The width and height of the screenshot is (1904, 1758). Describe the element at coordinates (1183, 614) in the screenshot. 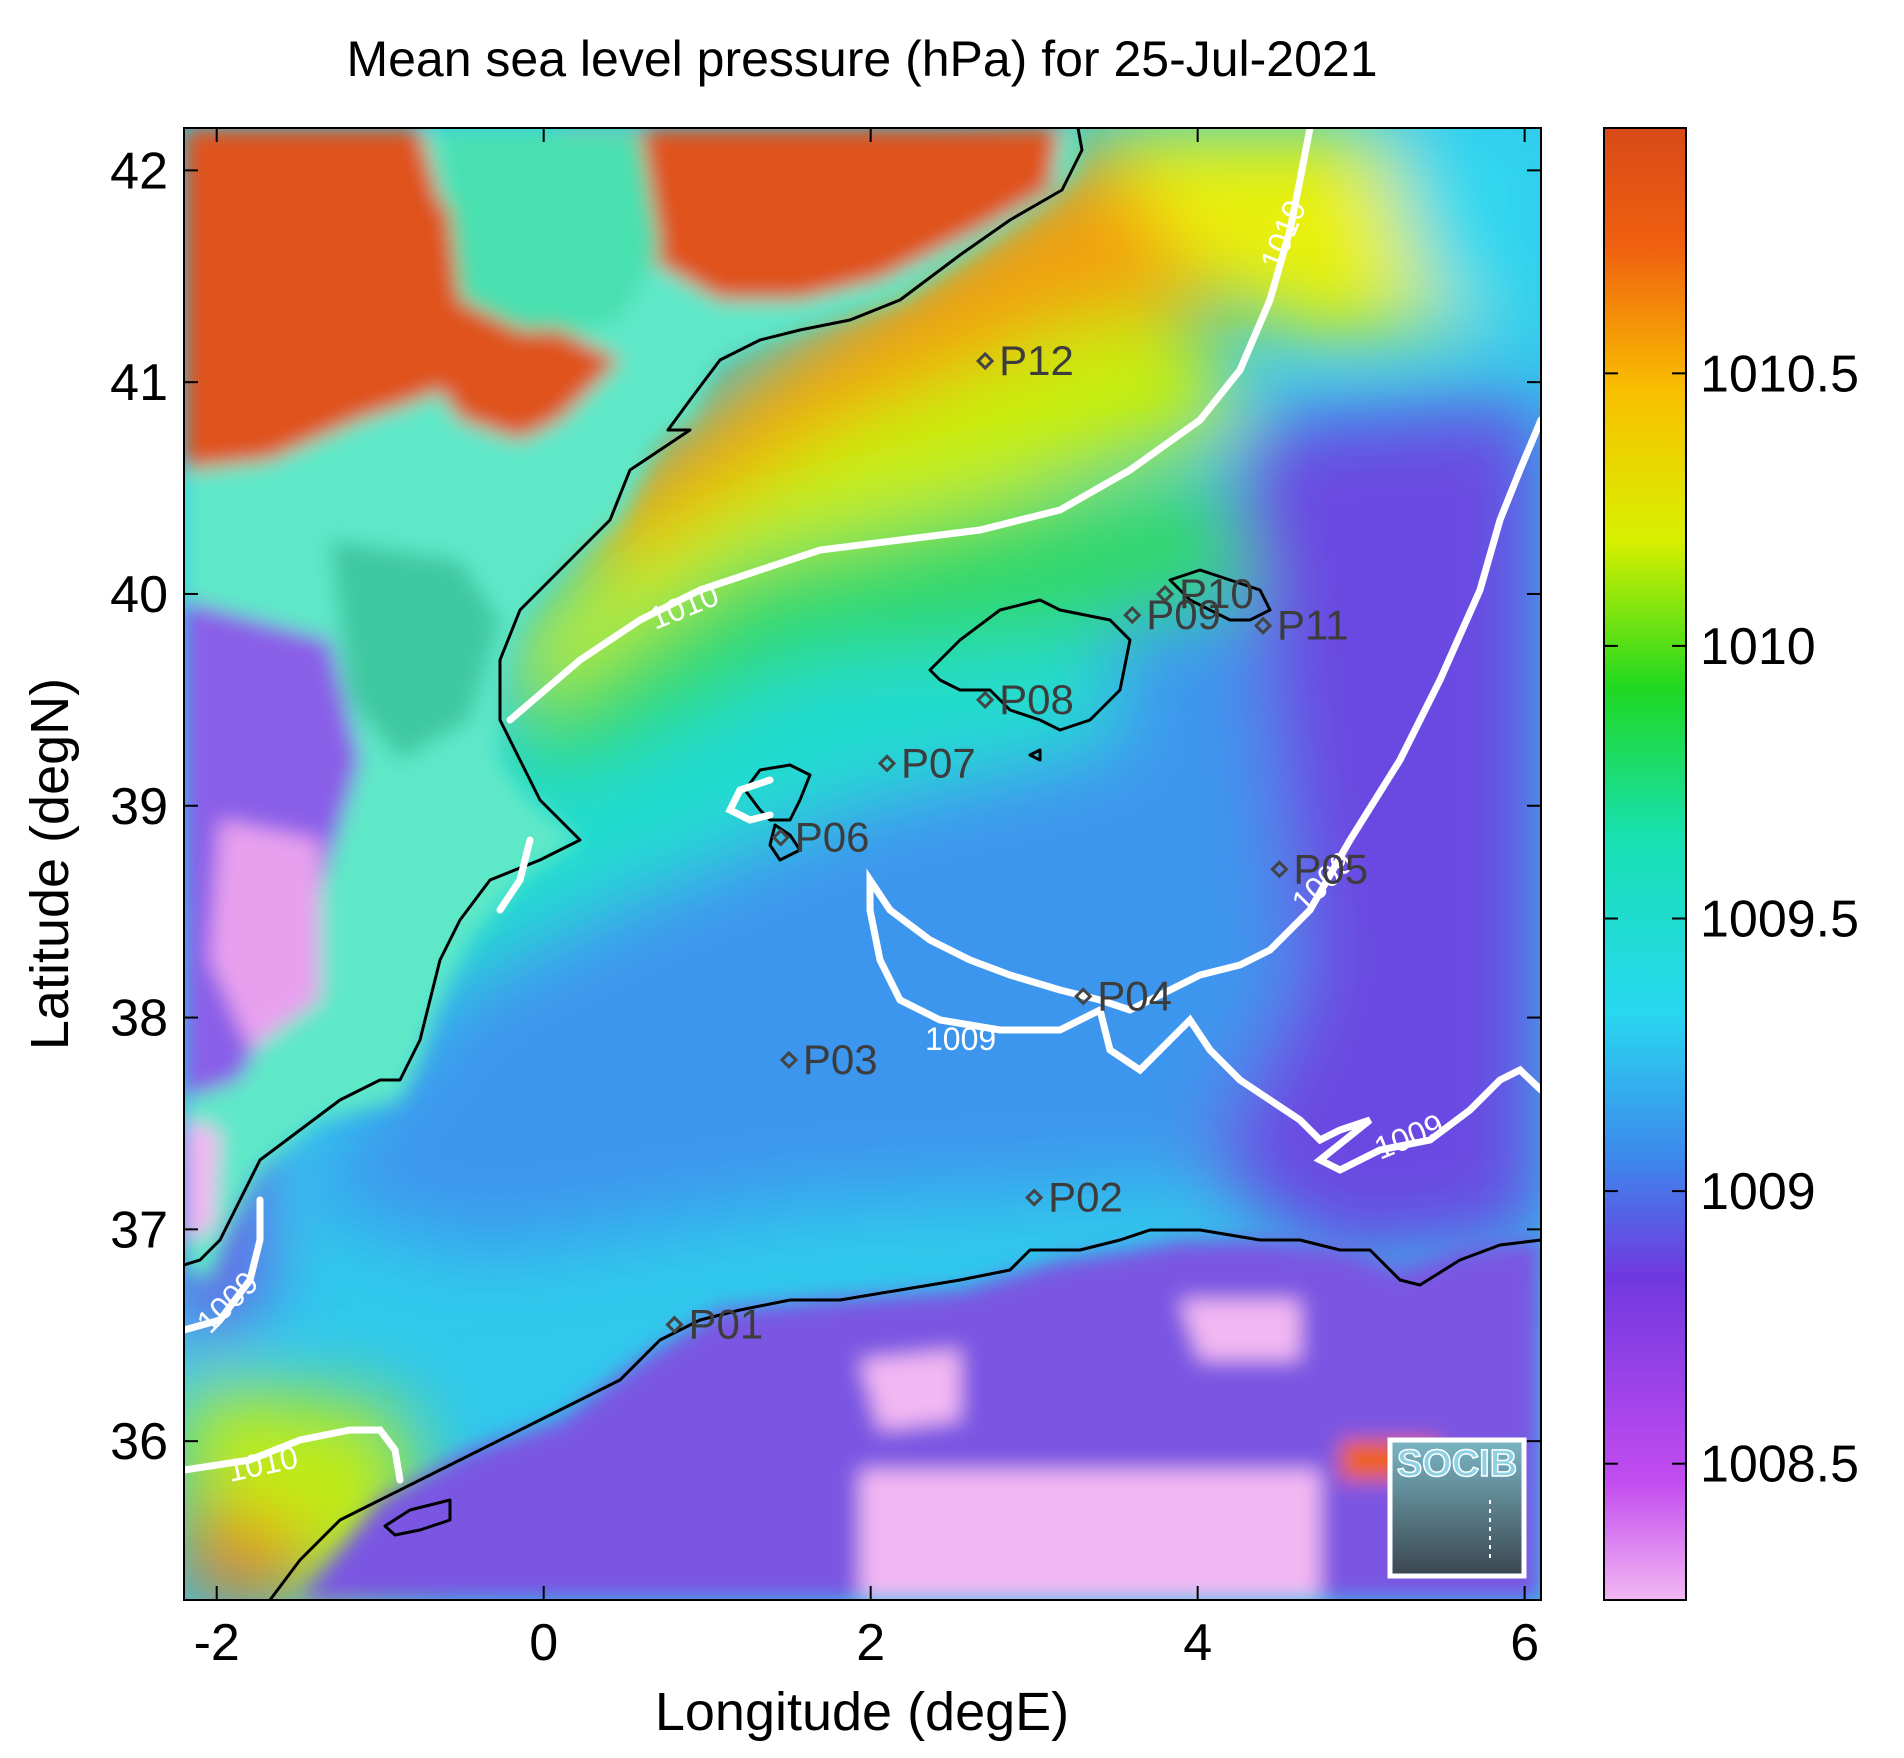

I see `station-label: P09` at that location.